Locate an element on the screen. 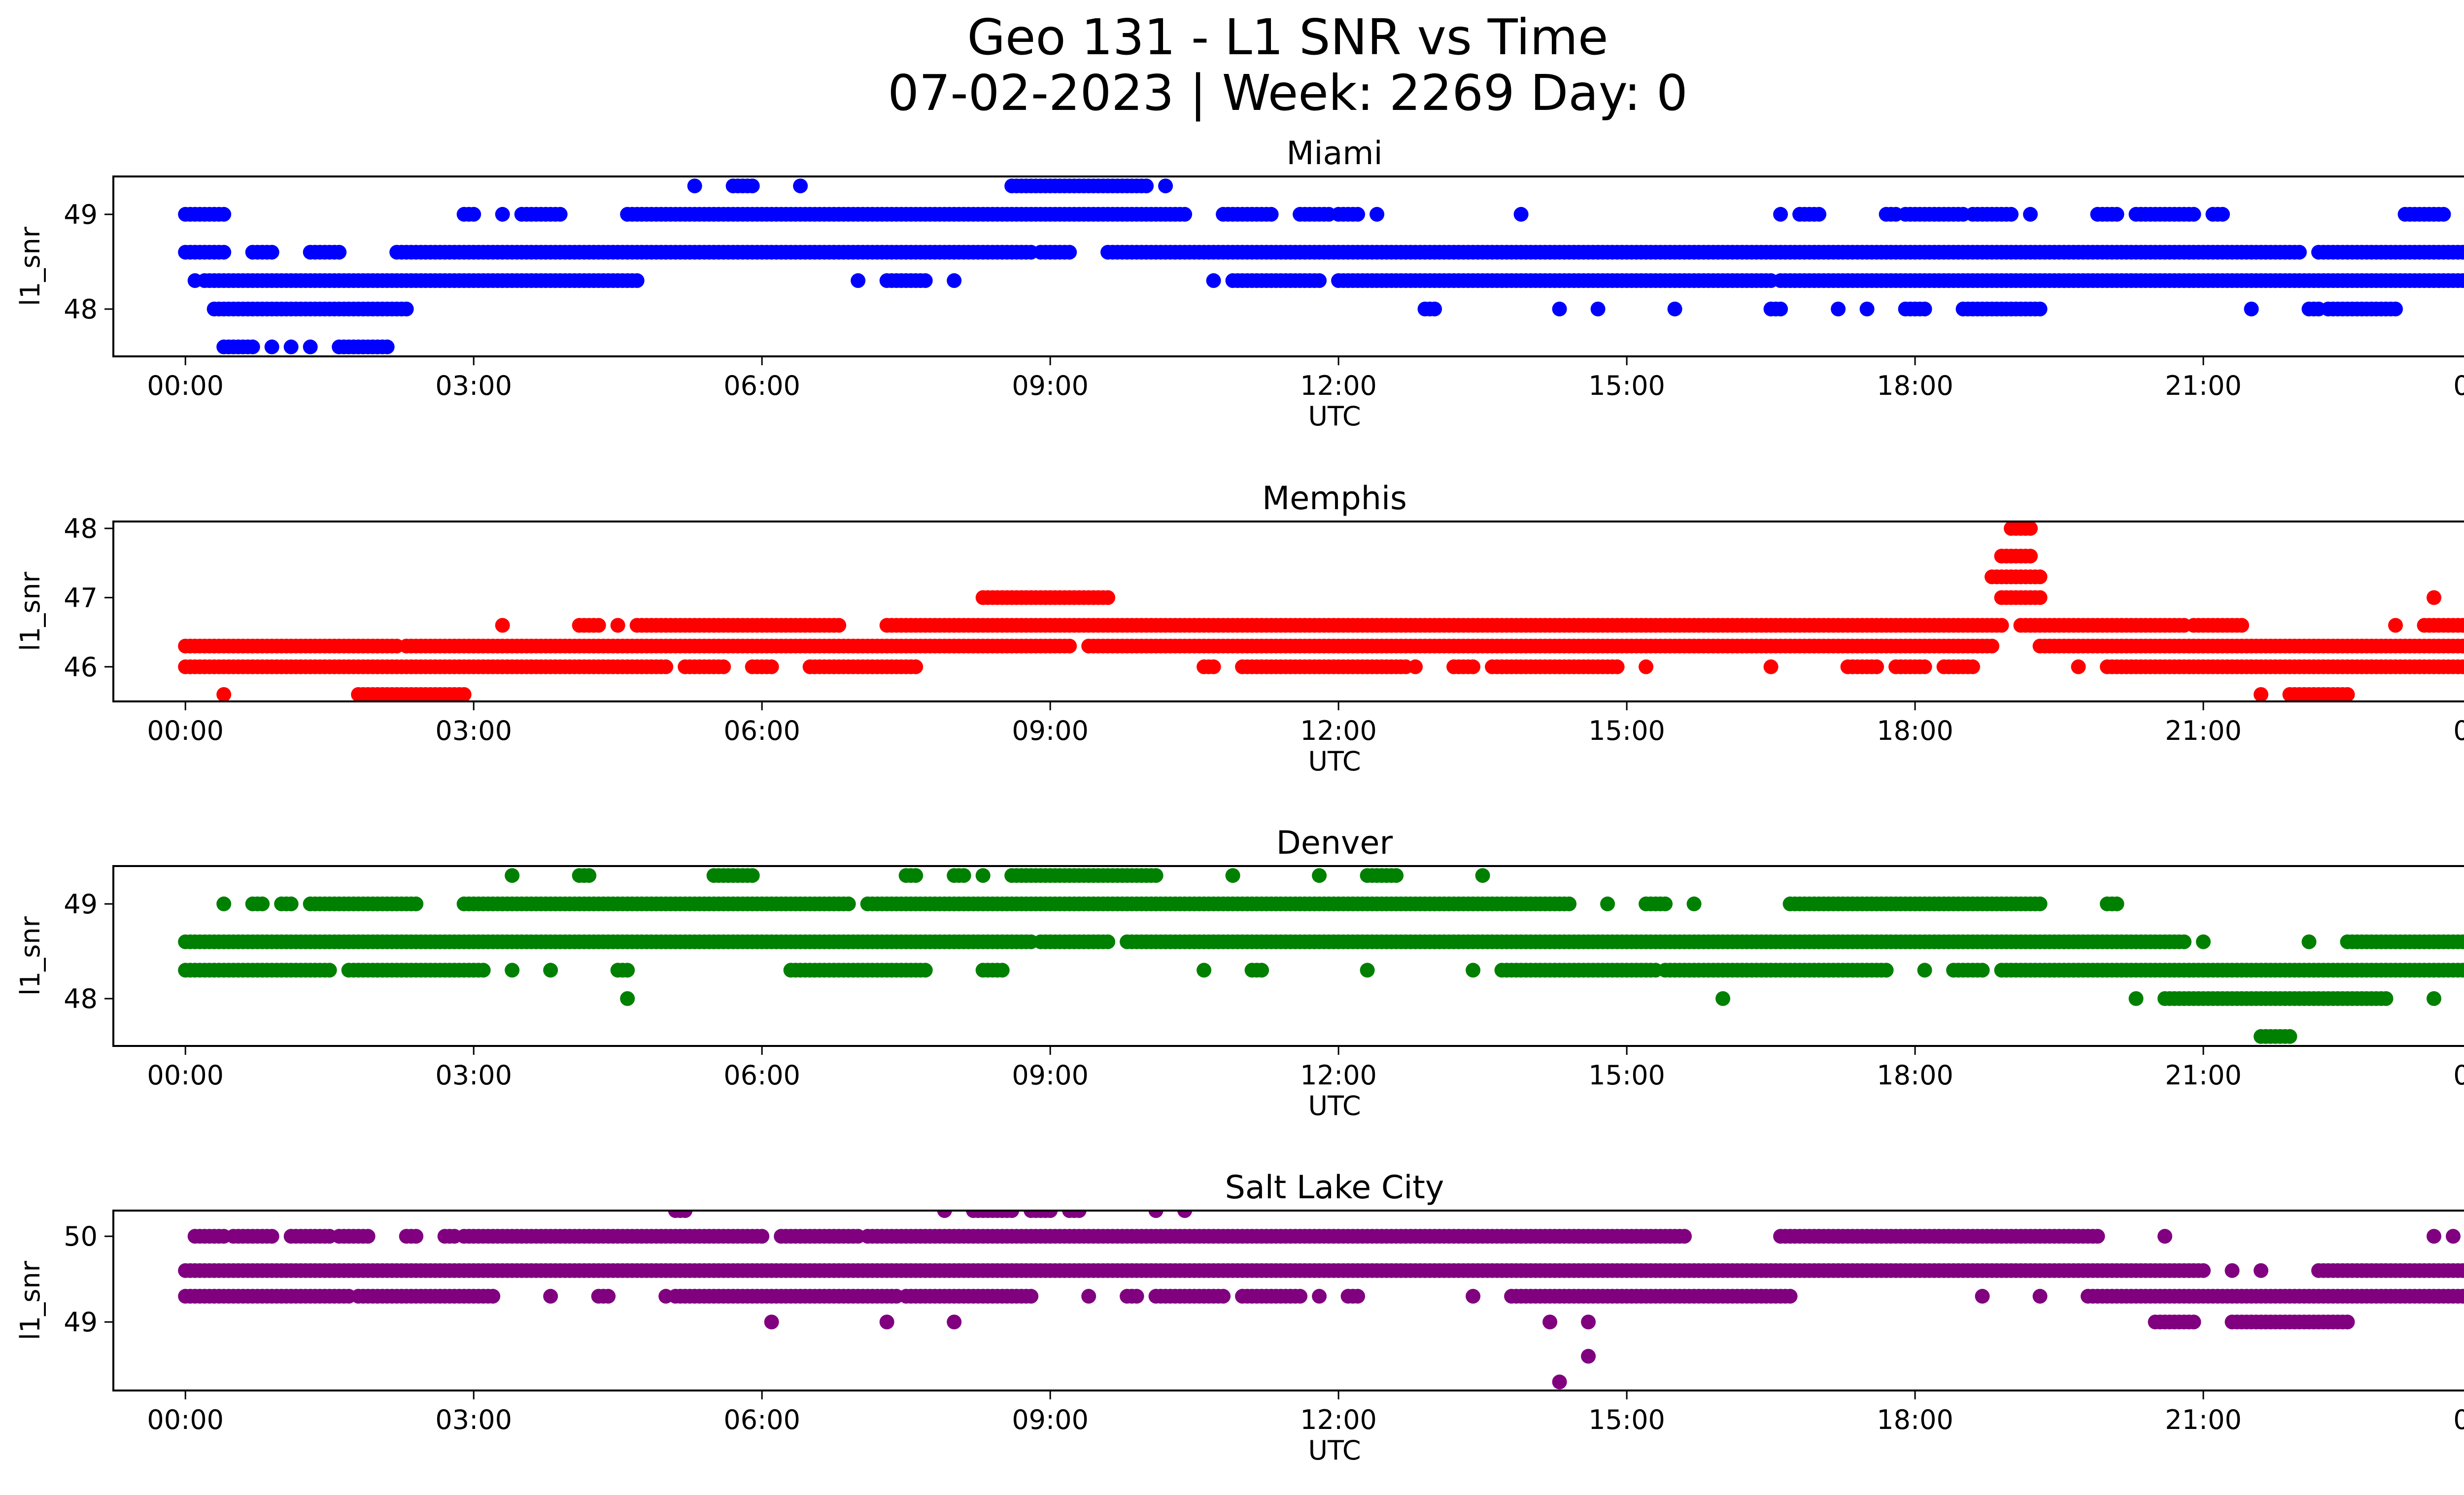 The width and height of the screenshot is (2464, 1495). subplot-title: Memphis is located at coordinates (1334, 498).